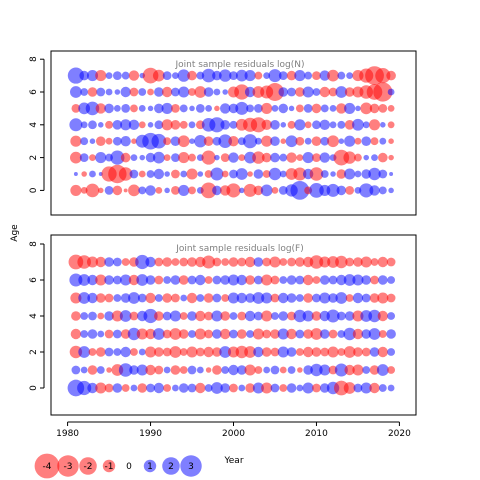 The height and width of the screenshot is (480, 480). Describe the element at coordinates (191, 467) in the screenshot. I see `legend-label: 3` at that location.